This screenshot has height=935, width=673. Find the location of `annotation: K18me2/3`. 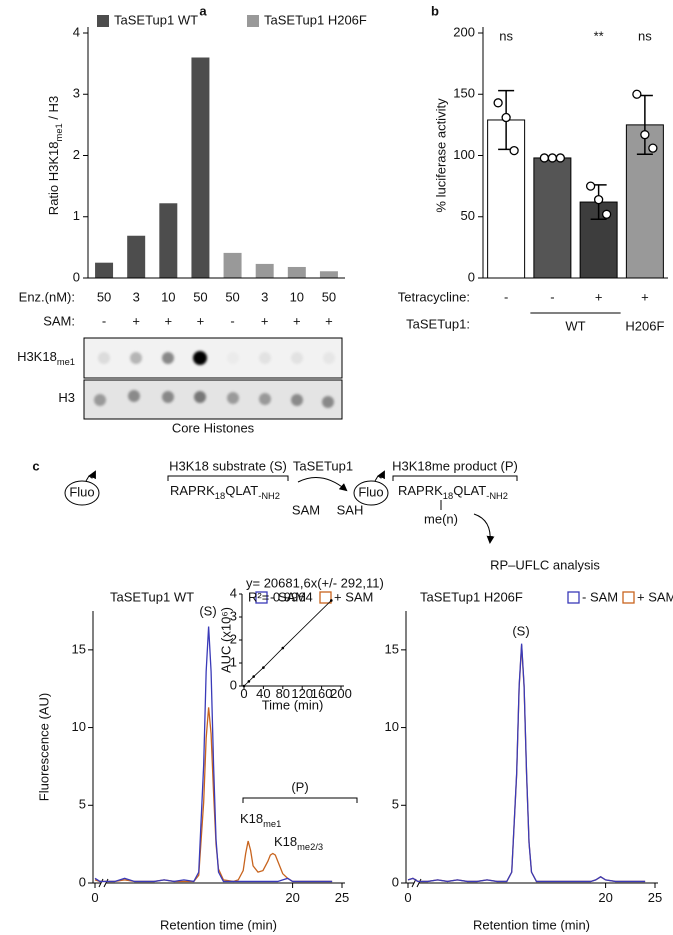

annotation: K18me2/3 is located at coordinates (298, 843).